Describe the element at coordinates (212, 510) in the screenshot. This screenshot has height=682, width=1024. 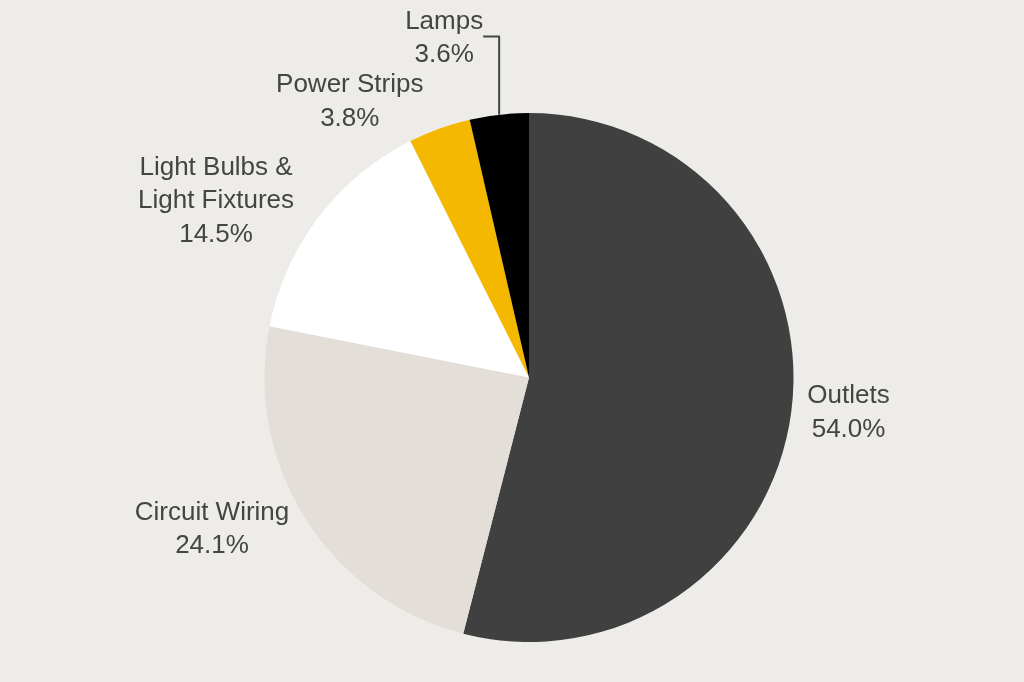
I see `slice-label: Circuit Wiring` at that location.